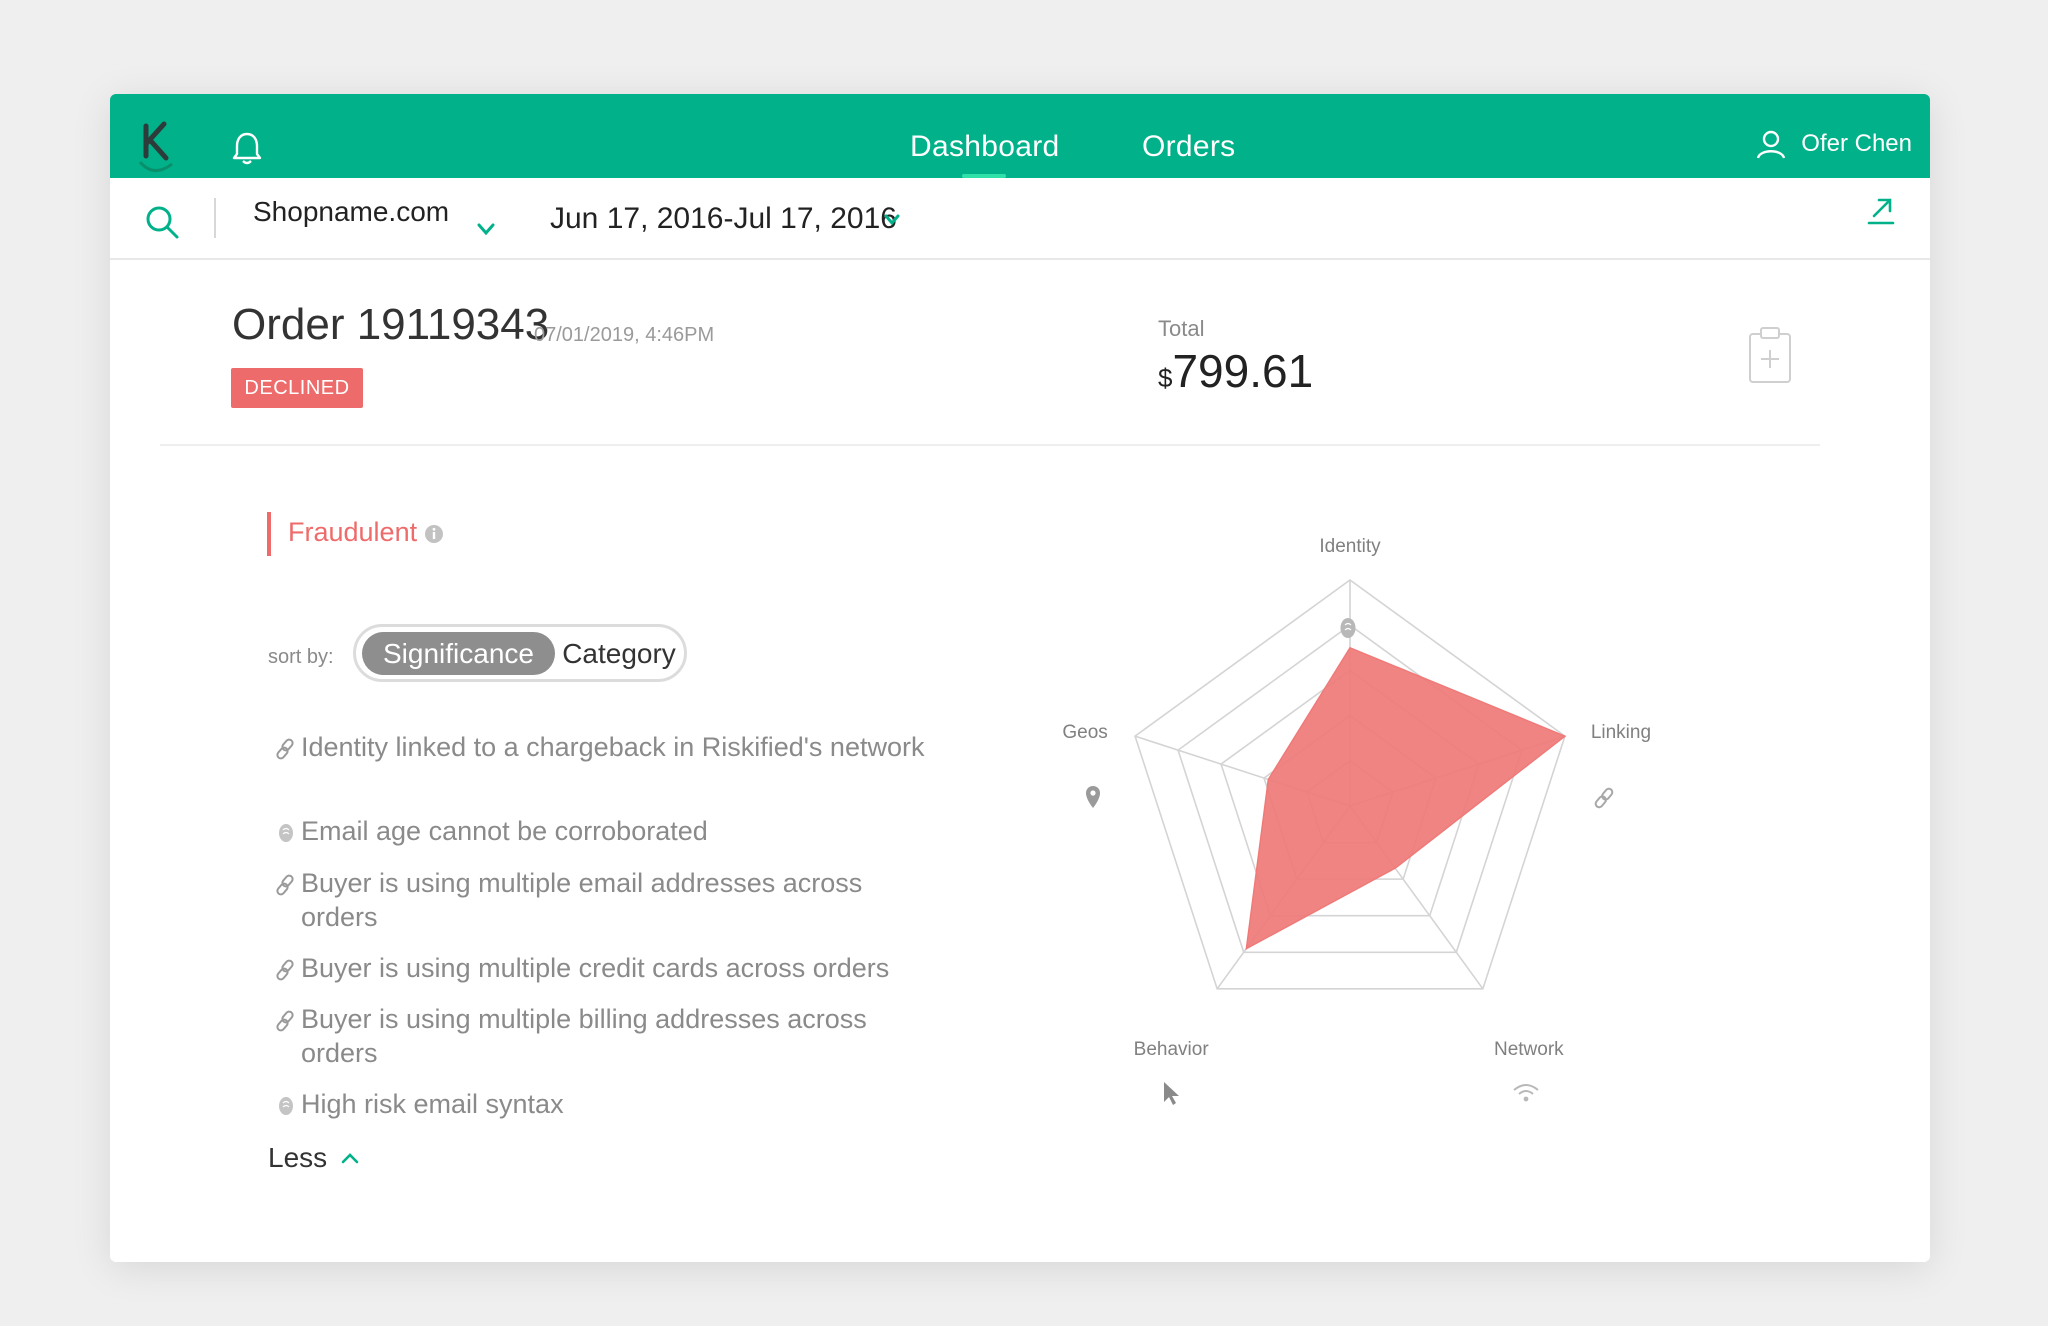 Image resolution: width=2048 pixels, height=1326 pixels. I want to click on top-navigation-bar: Dashboard Orders Ofer Chen, so click(1020, 136).